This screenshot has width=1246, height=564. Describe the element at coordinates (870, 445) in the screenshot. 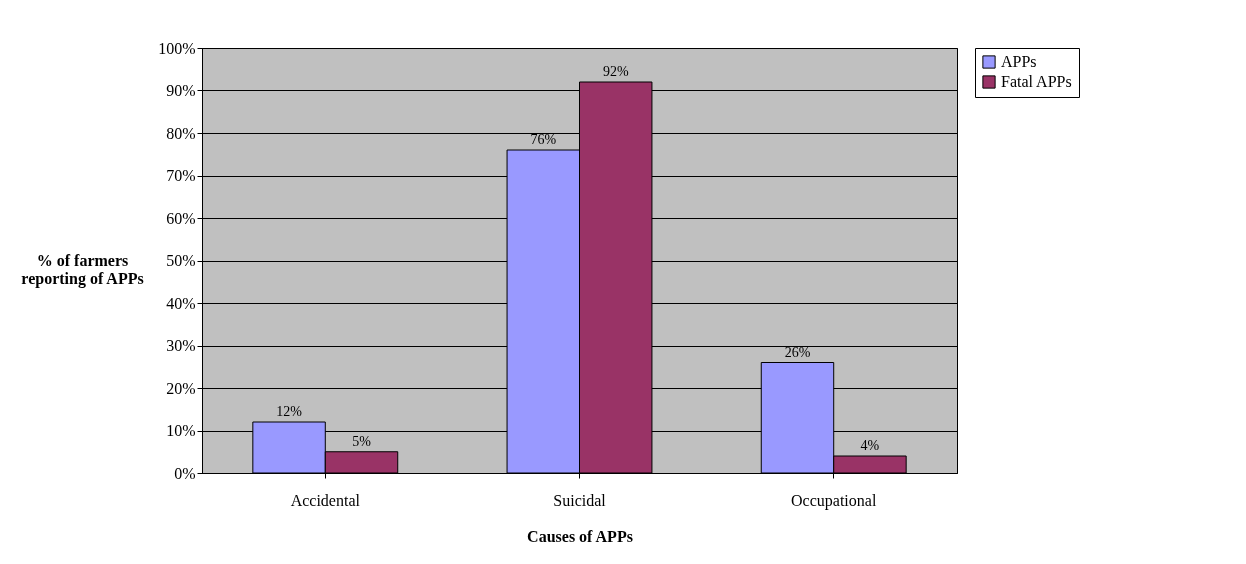

I see `data-label: 4%` at that location.